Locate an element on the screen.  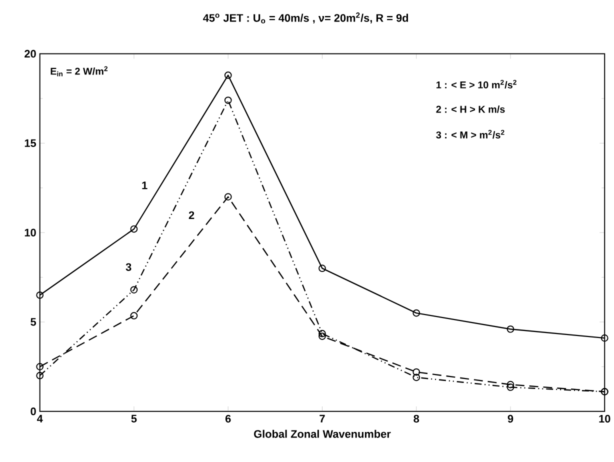
x-tick-label: 9 is located at coordinates (511, 418).